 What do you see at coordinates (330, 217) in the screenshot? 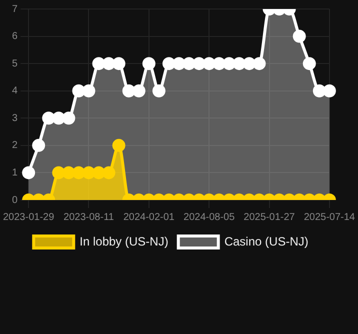
I see `x-tick-label: 2025-07-14` at bounding box center [330, 217].